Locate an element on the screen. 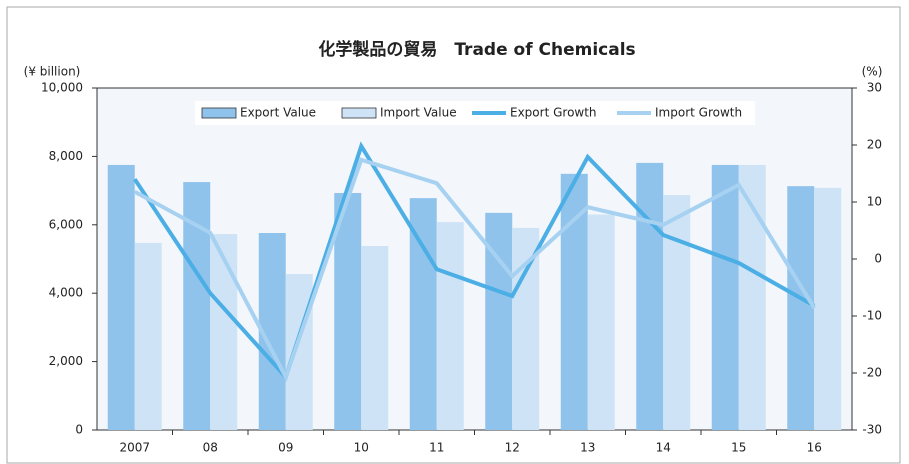 The height and width of the screenshot is (464, 909). legend-label: Export Growth is located at coordinates (553, 113).